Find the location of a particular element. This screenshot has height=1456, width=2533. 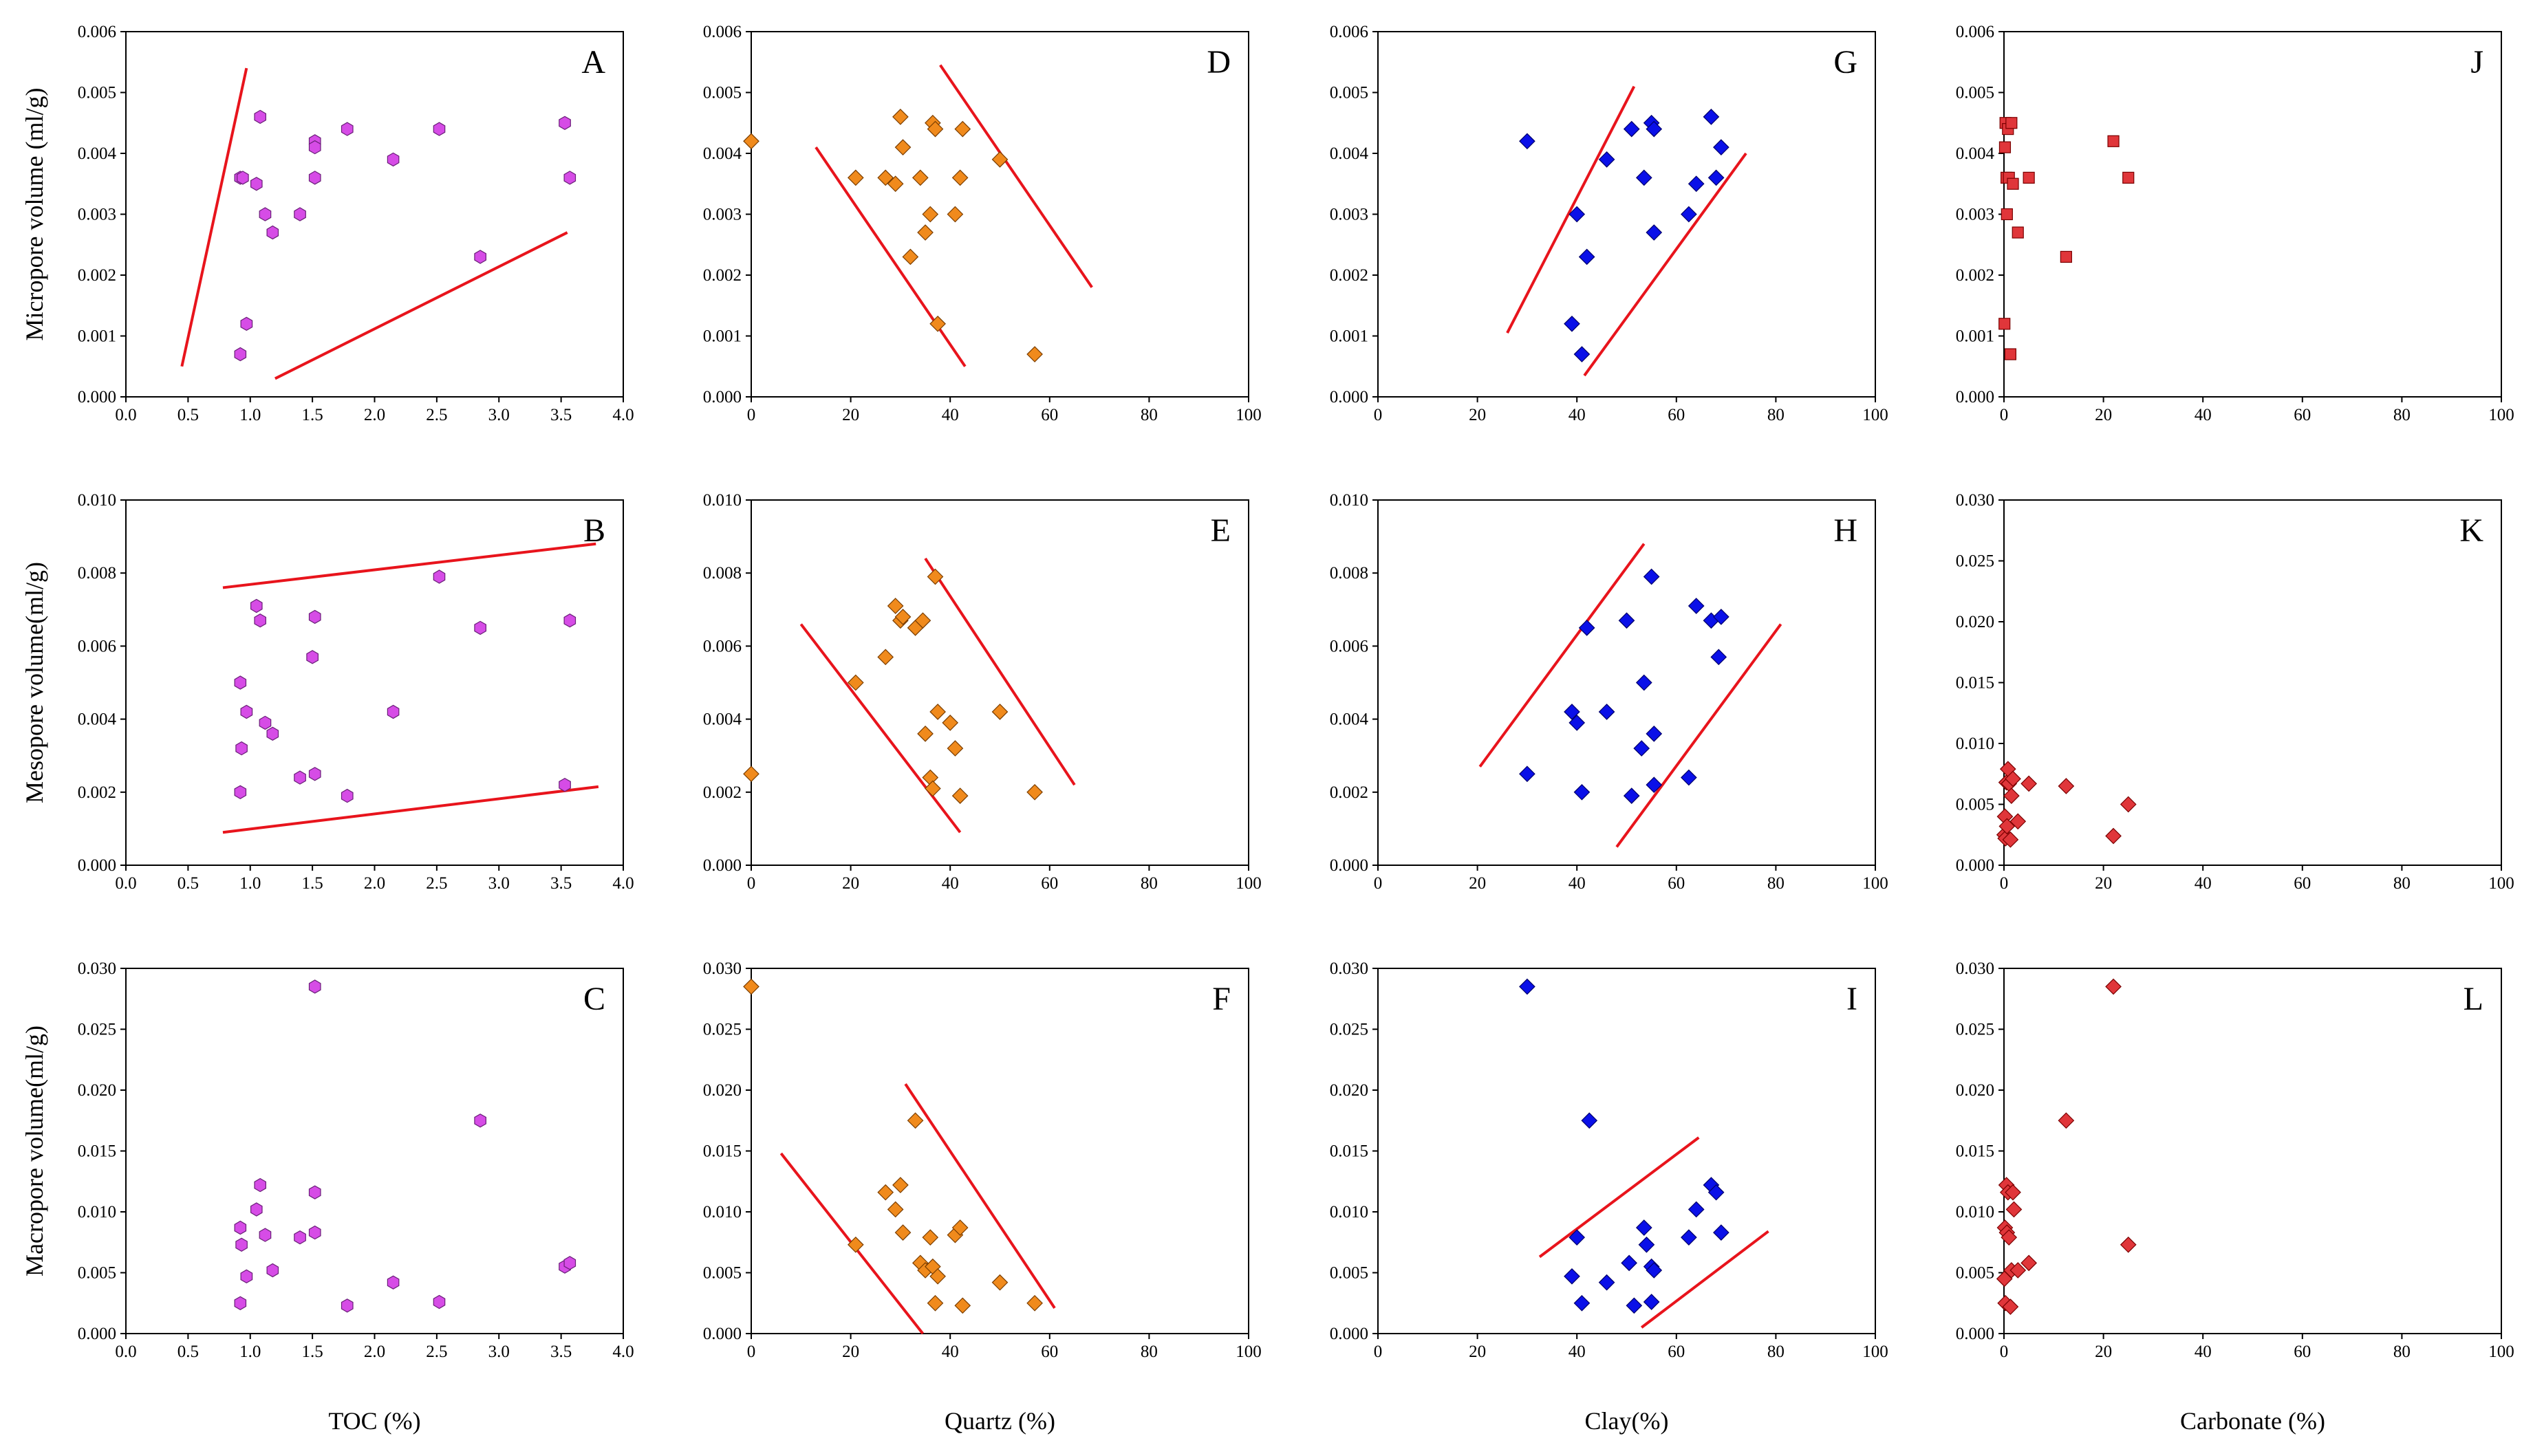

y-tick-label: 0.010 is located at coordinates (1975, 744).